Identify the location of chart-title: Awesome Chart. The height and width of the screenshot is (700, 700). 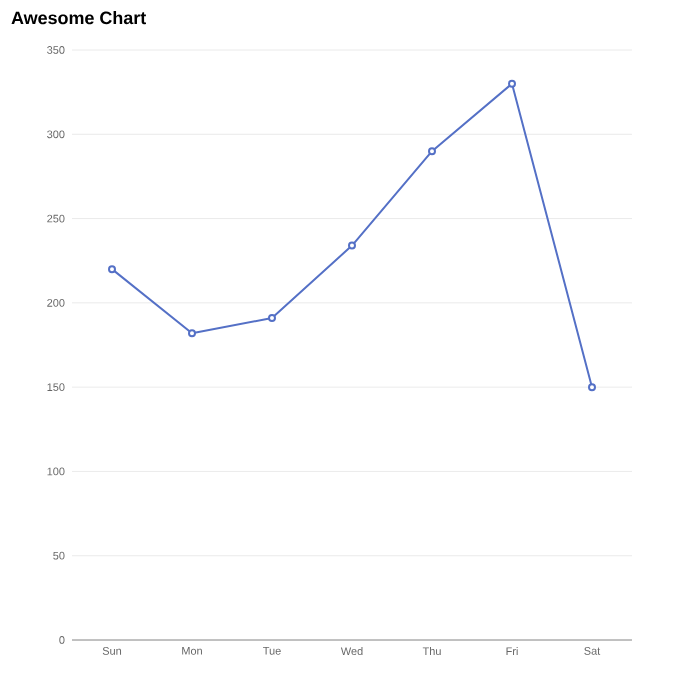
(78, 18).